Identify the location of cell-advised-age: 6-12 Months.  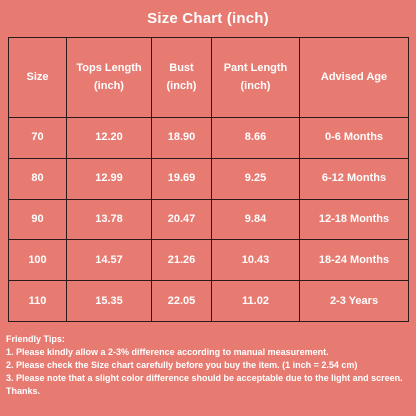
(354, 178).